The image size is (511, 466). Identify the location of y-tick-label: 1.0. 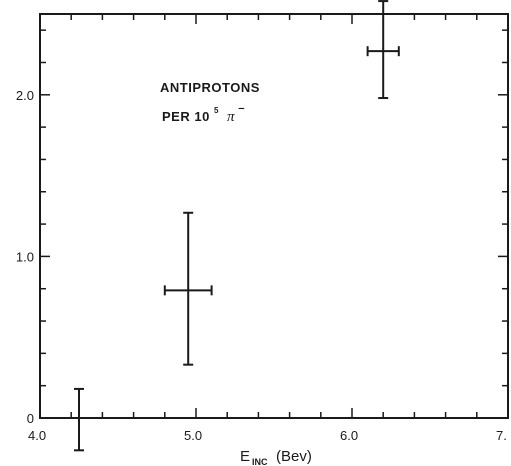
(25, 256).